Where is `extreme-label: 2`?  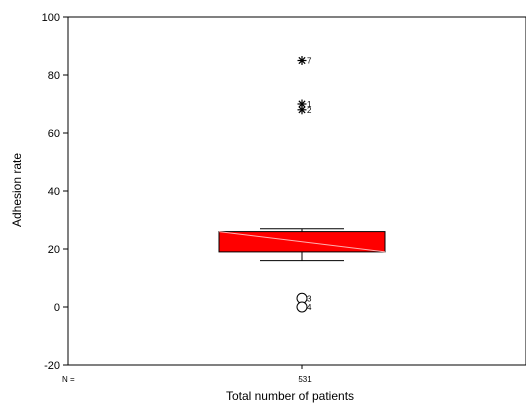 extreme-label: 2 is located at coordinates (309, 110).